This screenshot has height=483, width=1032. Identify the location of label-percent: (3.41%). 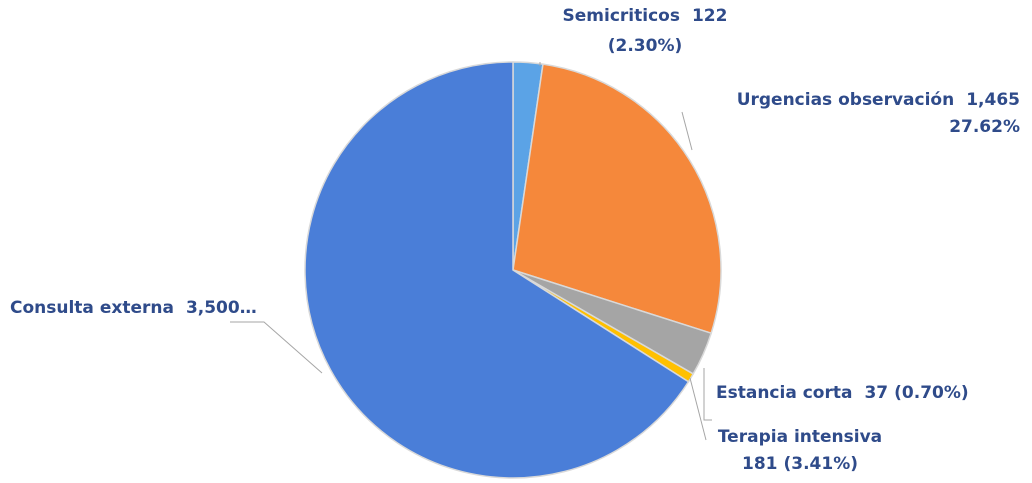
(820, 464).